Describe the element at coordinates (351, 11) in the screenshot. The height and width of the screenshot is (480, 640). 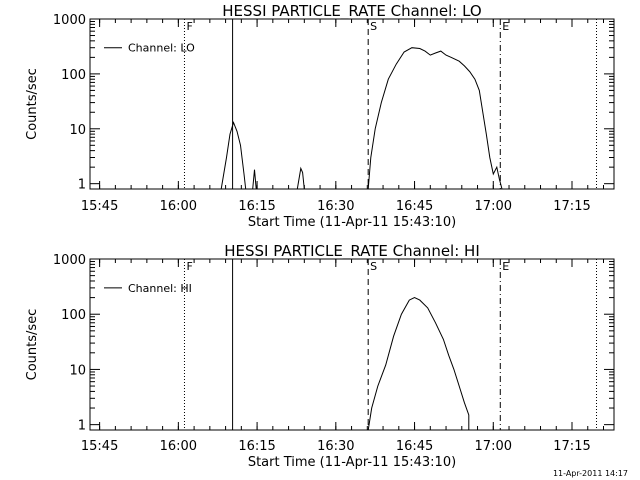
I see `chart-title: HESSI PARTICLE_RATE Channel: LO` at that location.